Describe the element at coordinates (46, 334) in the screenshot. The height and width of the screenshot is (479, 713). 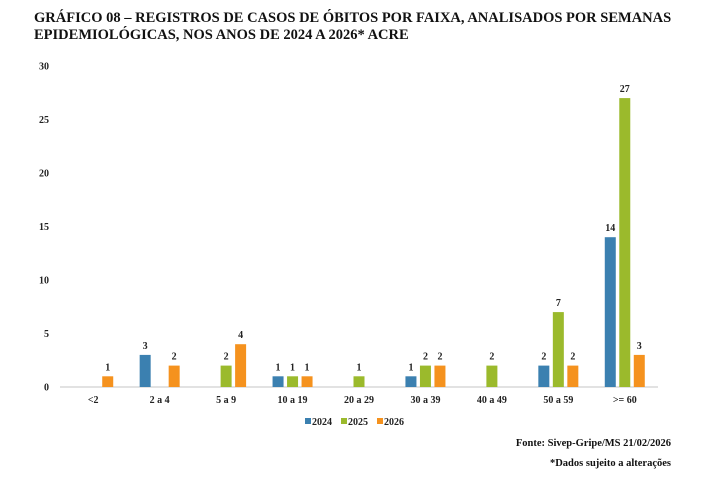
I see `y-tick-label: 5` at that location.